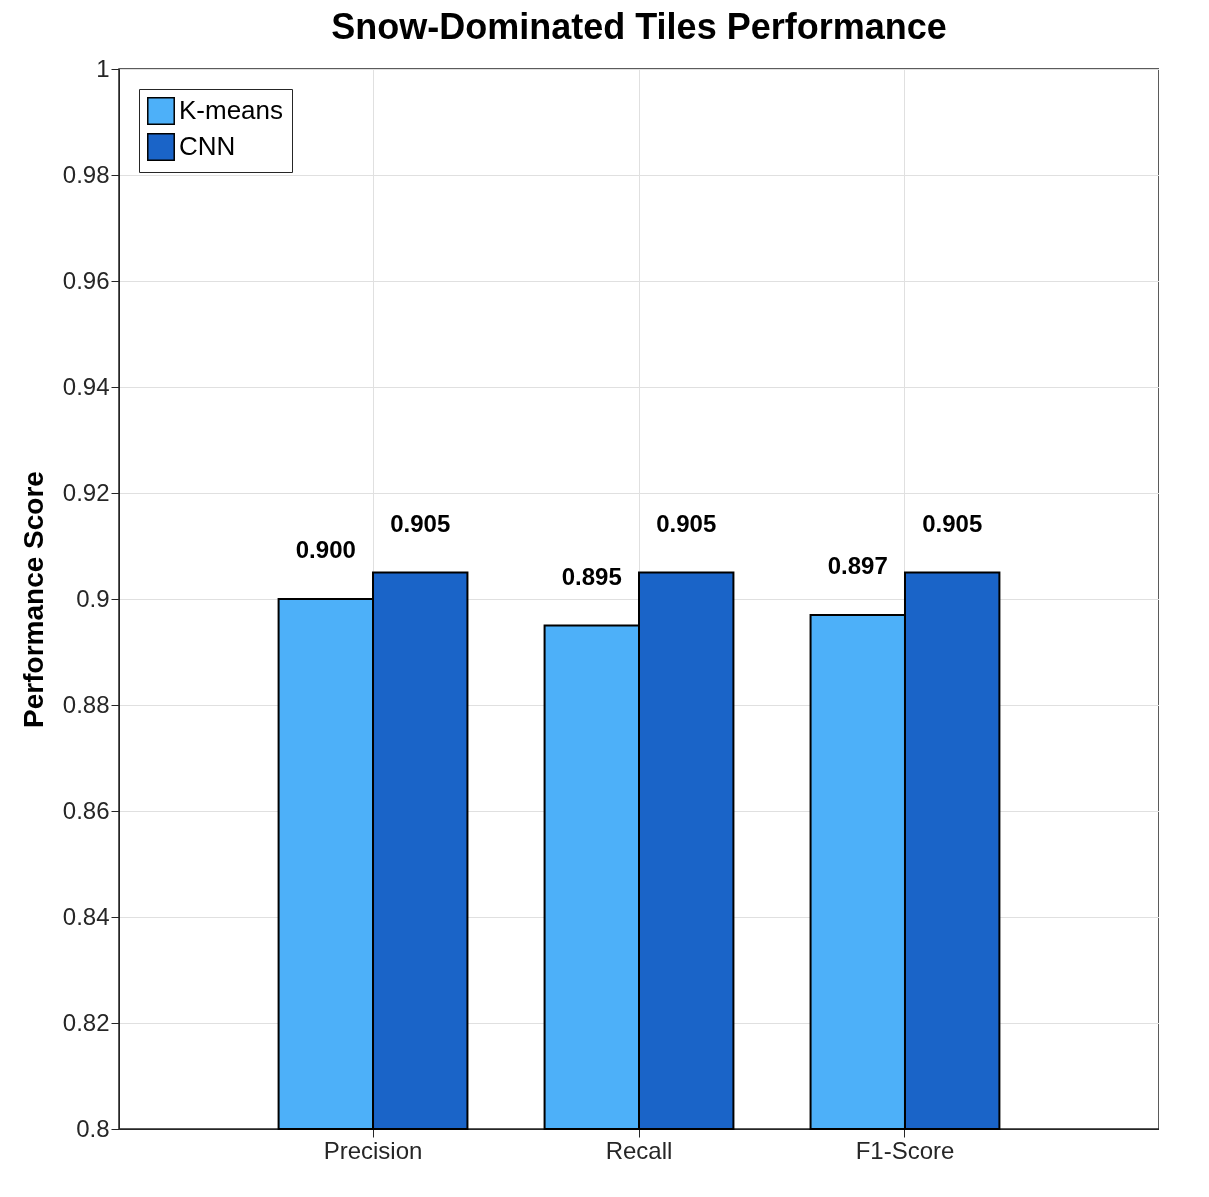 This screenshot has width=1209, height=1197. I want to click on y-tick-label: 0.84, so click(86, 916).